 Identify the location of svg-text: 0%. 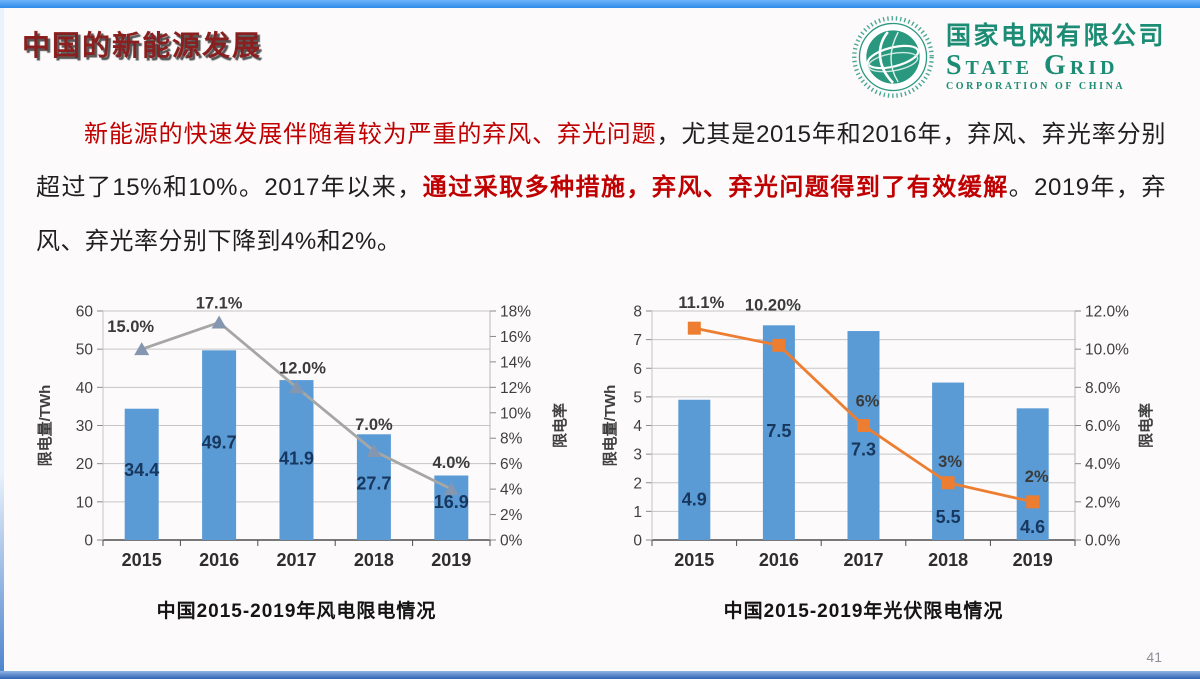
(511, 541).